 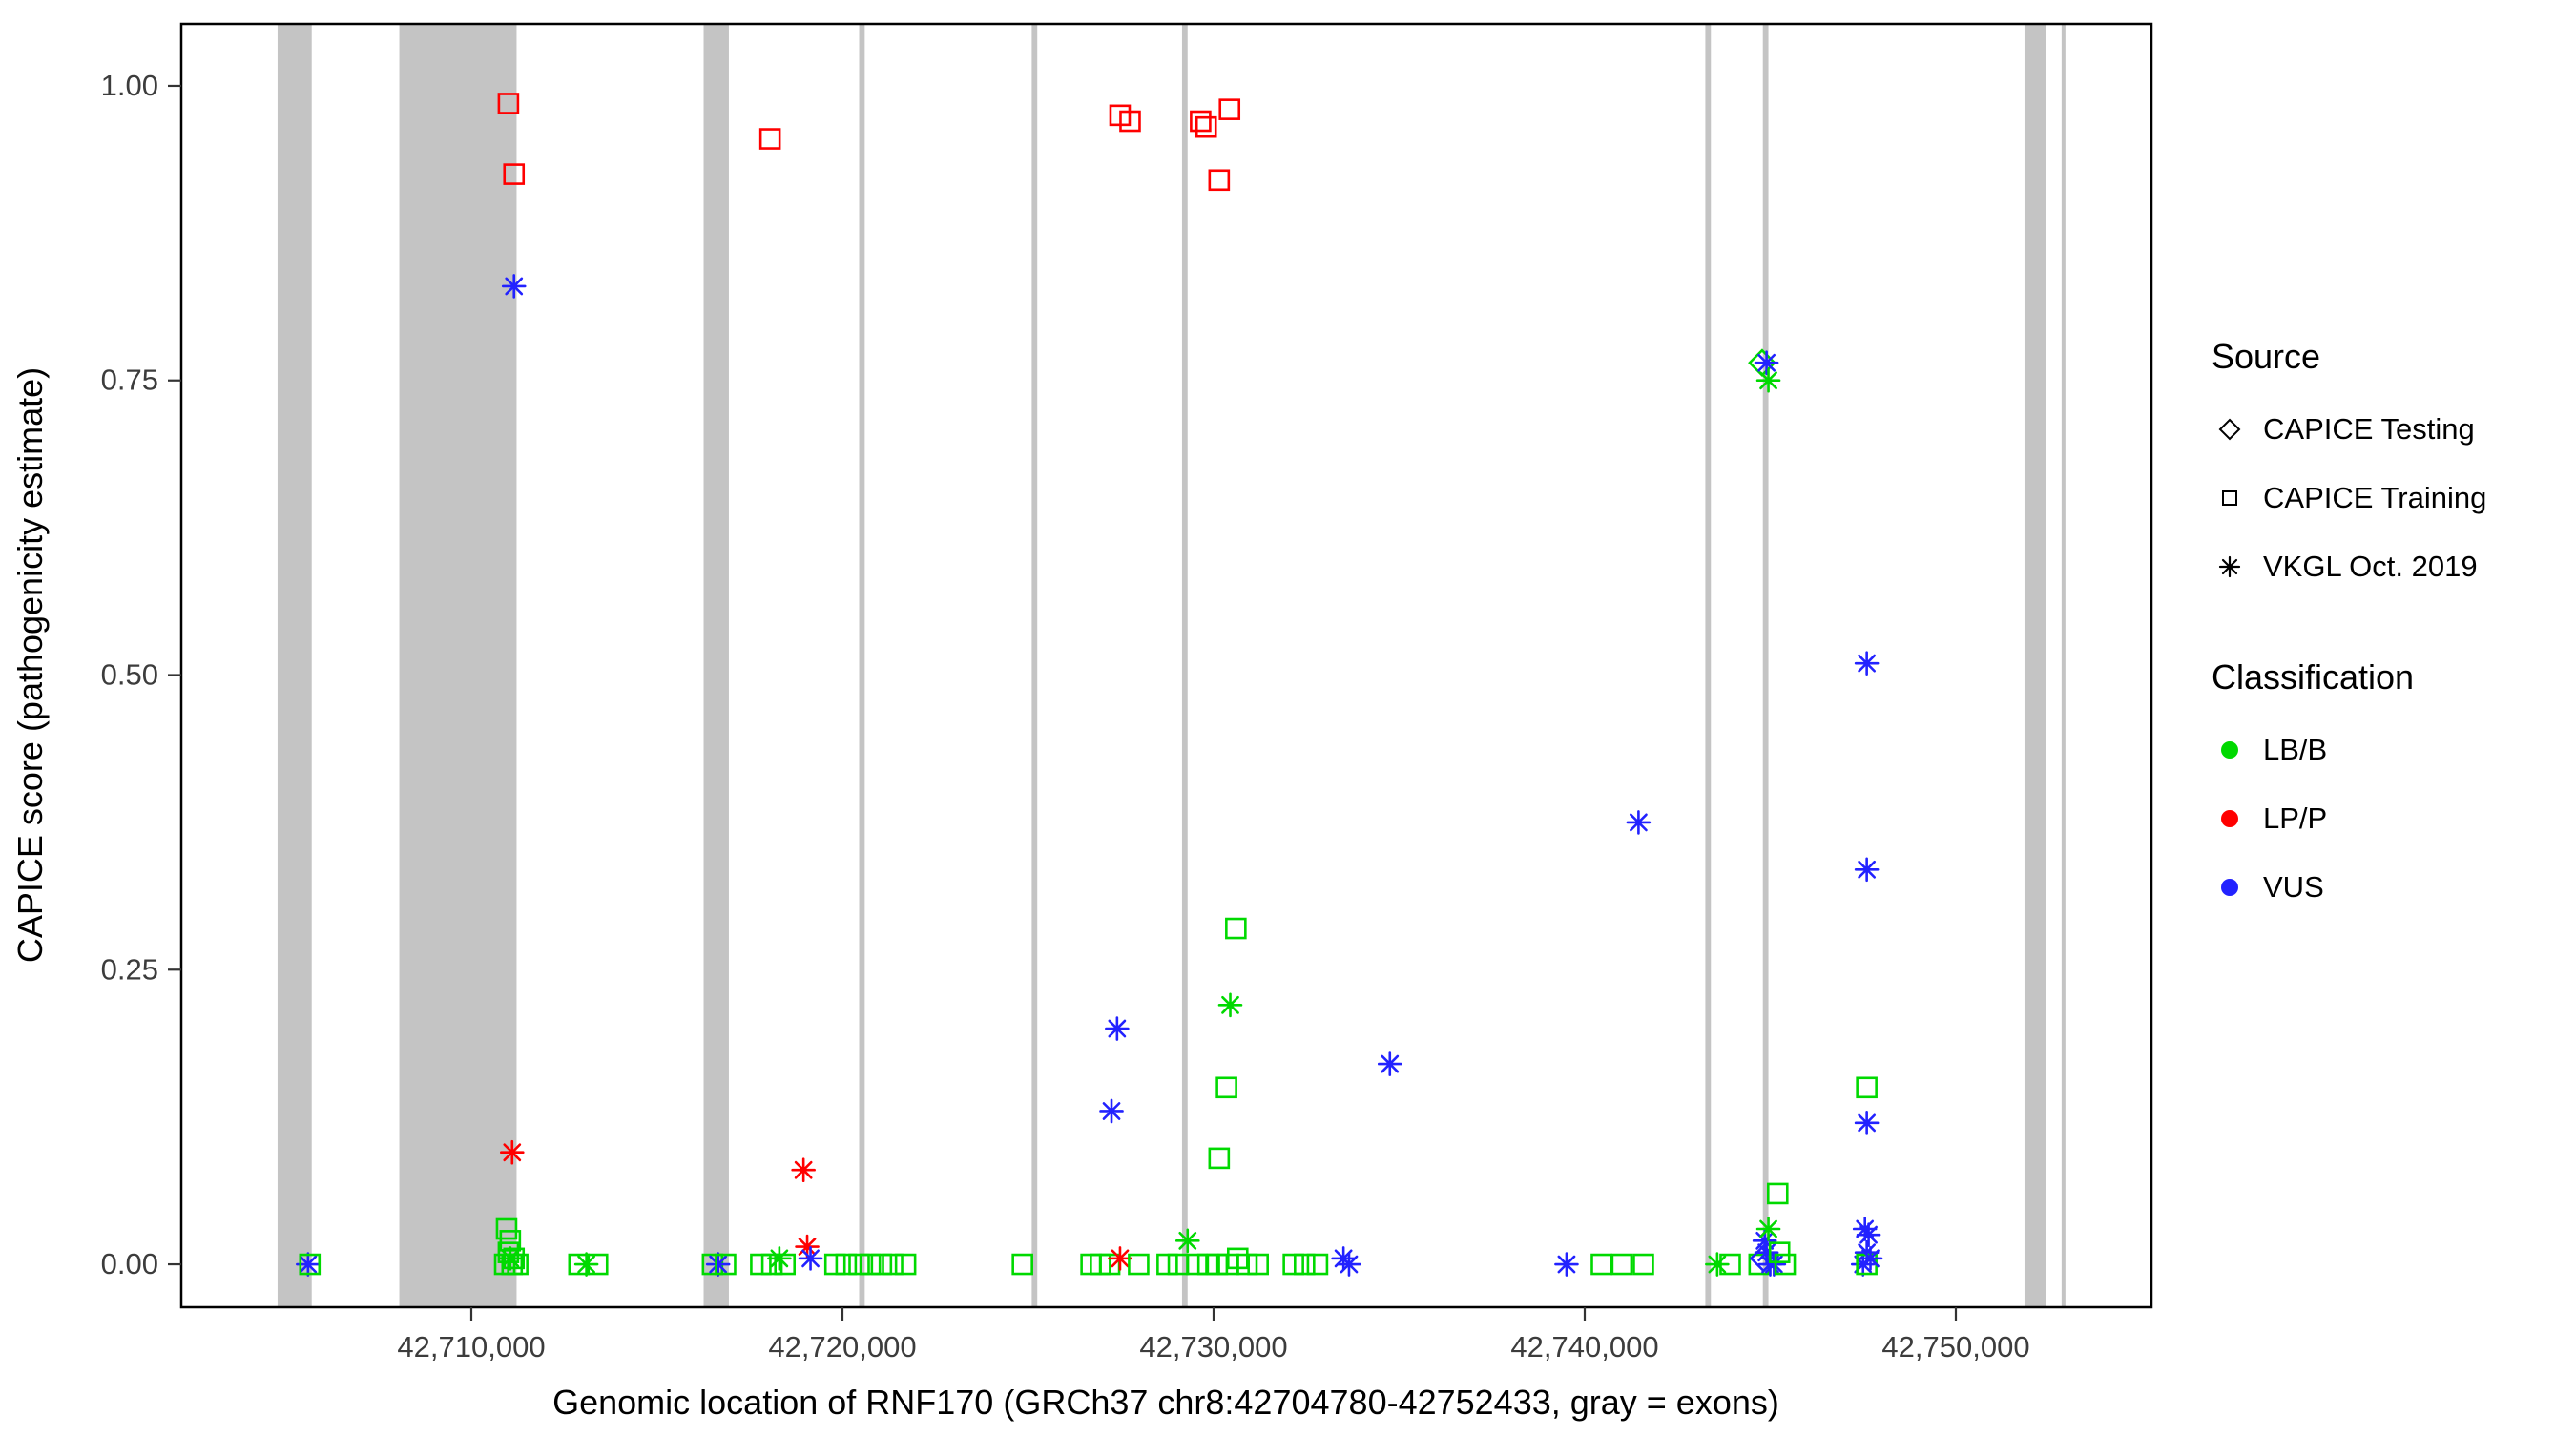 I want to click on lbb-dot-icon, so click(x=2229, y=750).